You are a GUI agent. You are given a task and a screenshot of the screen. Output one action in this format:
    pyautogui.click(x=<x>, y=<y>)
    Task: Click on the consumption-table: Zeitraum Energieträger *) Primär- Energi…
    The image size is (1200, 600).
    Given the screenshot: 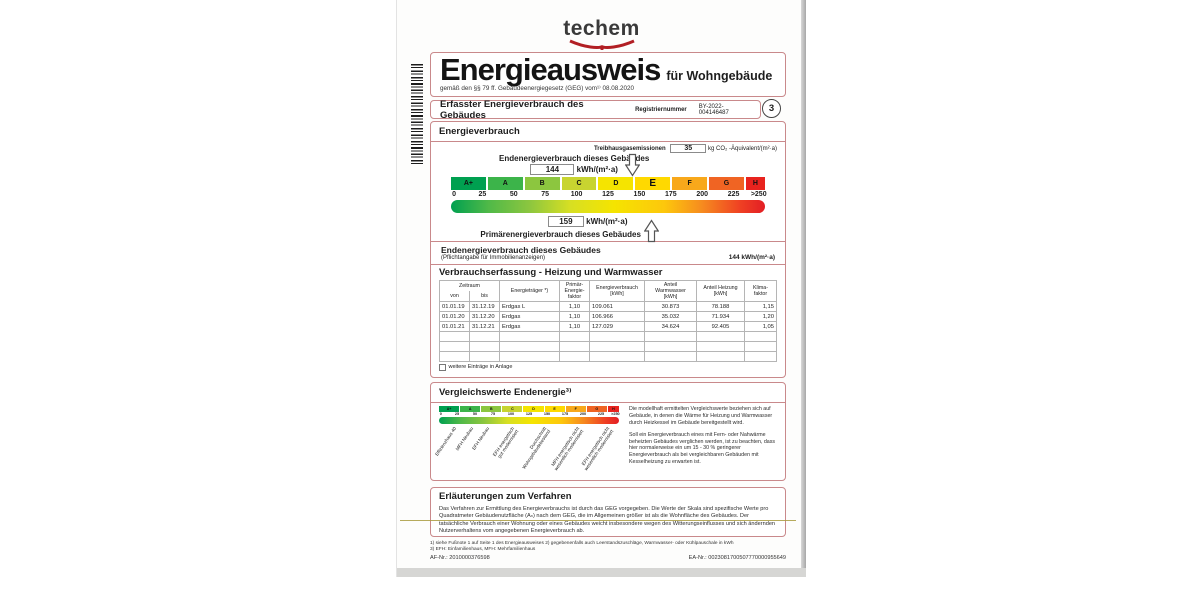 What is the action you would take?
    pyautogui.click(x=608, y=321)
    